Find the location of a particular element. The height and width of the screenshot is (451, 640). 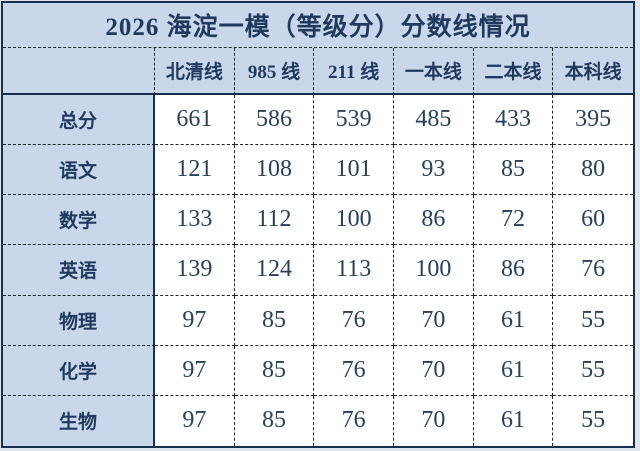

score-cell: 586 is located at coordinates (274, 120).